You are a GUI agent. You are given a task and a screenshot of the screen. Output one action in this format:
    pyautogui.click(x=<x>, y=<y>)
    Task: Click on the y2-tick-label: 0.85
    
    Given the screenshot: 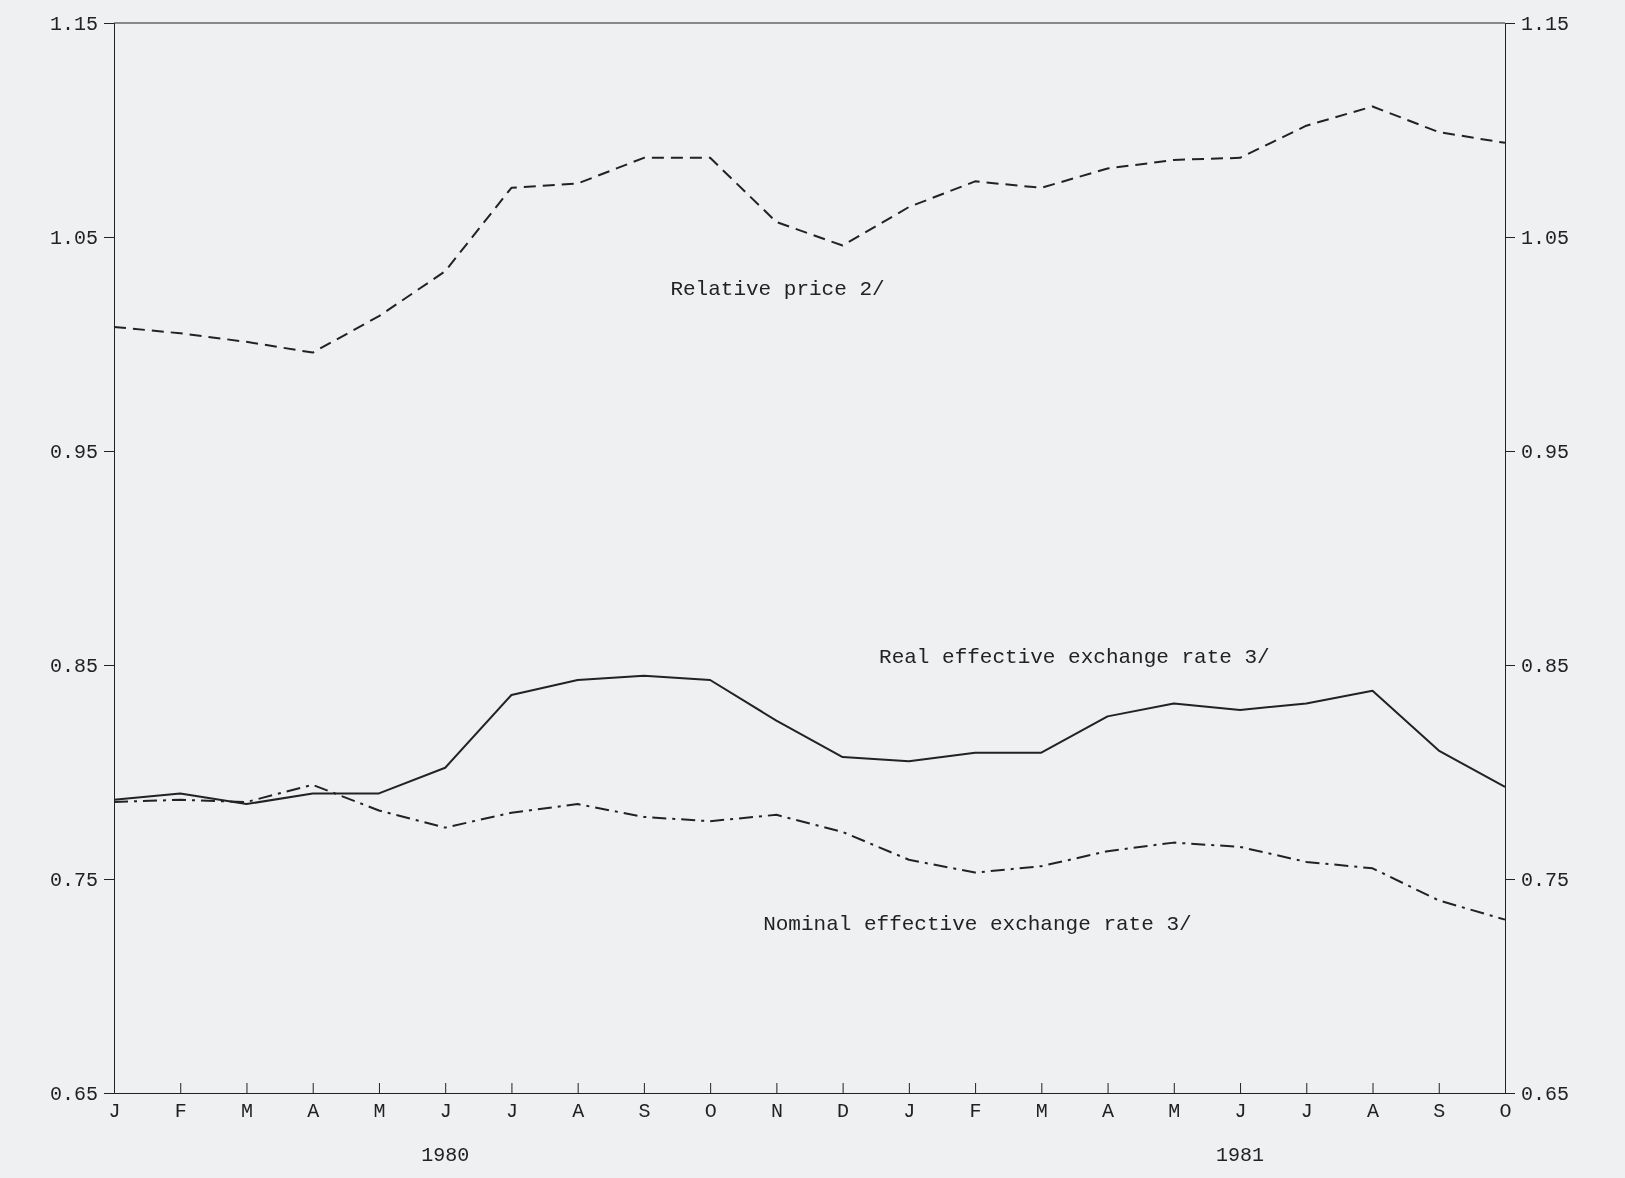 What is the action you would take?
    pyautogui.click(x=1545, y=666)
    